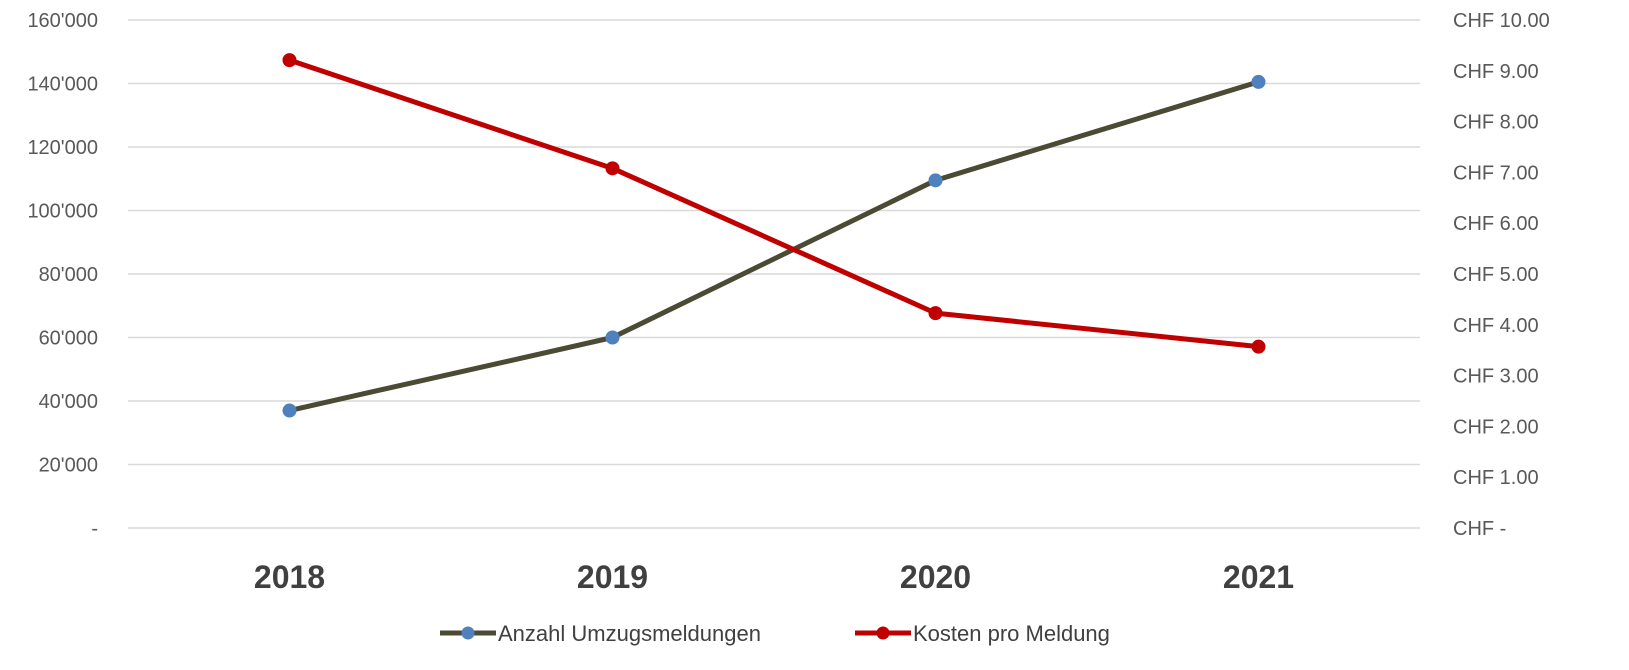  What do you see at coordinates (289, 577) in the screenshot?
I see `x-tick-label: 2018` at bounding box center [289, 577].